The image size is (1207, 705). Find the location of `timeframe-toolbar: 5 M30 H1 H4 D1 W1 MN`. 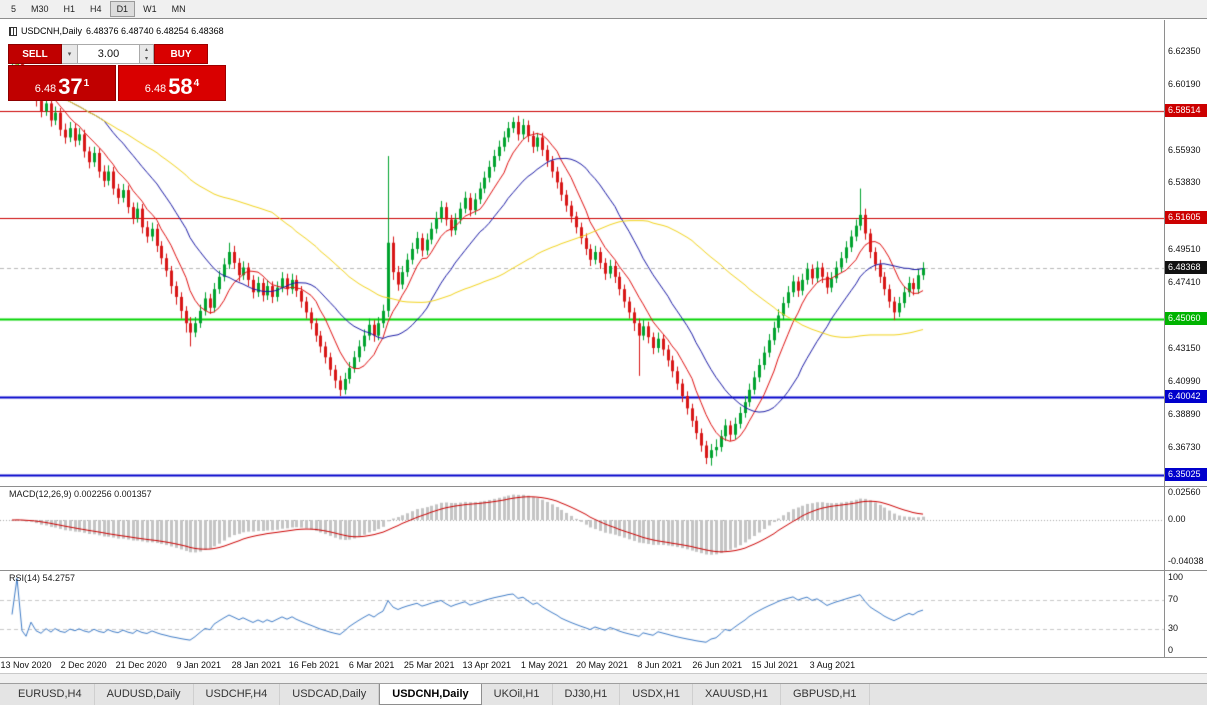

timeframe-toolbar: 5 M30 H1 H4 D1 W1 MN is located at coordinates (603, 9).